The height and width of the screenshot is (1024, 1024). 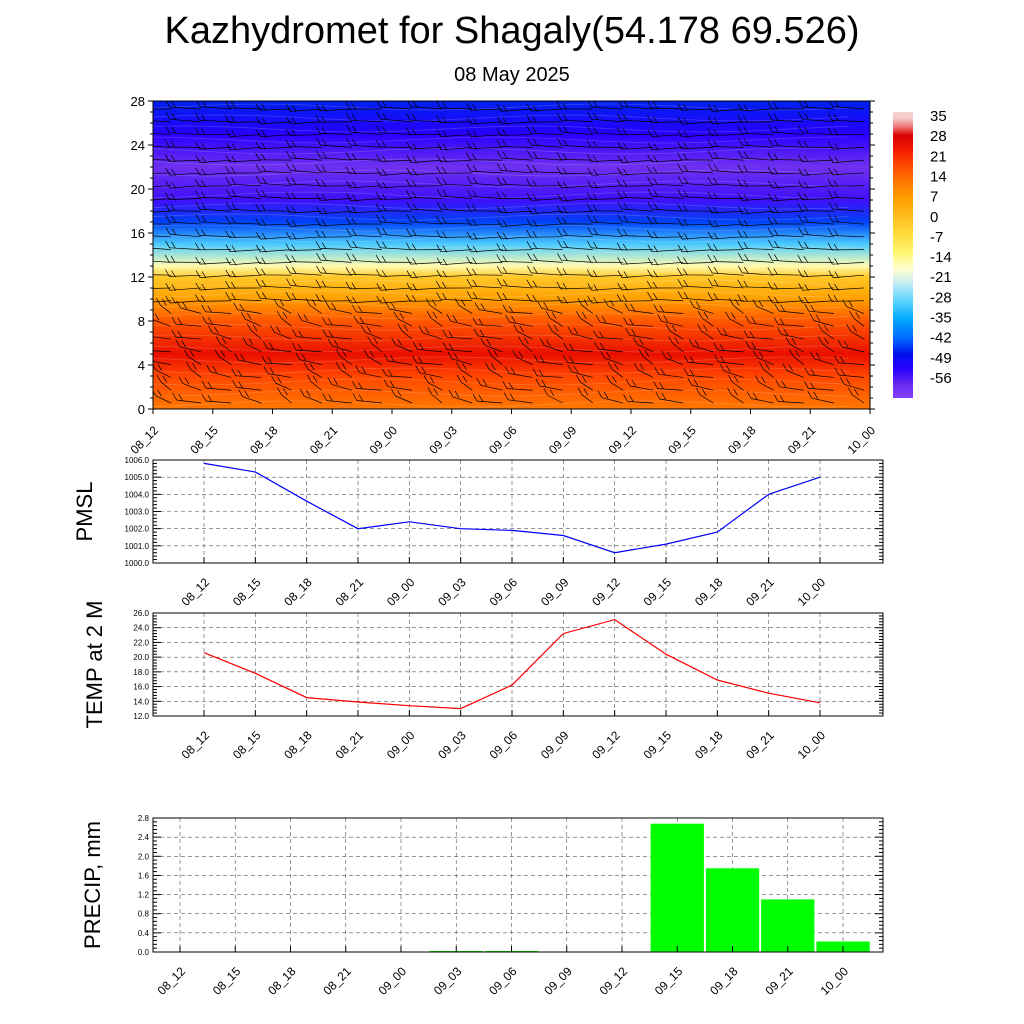 What do you see at coordinates (922, 253) in the screenshot?
I see `color-scale-legend: 35 28 21 14 7 0 -7 -14 -21 -28 -35 -42 -49 -56` at bounding box center [922, 253].